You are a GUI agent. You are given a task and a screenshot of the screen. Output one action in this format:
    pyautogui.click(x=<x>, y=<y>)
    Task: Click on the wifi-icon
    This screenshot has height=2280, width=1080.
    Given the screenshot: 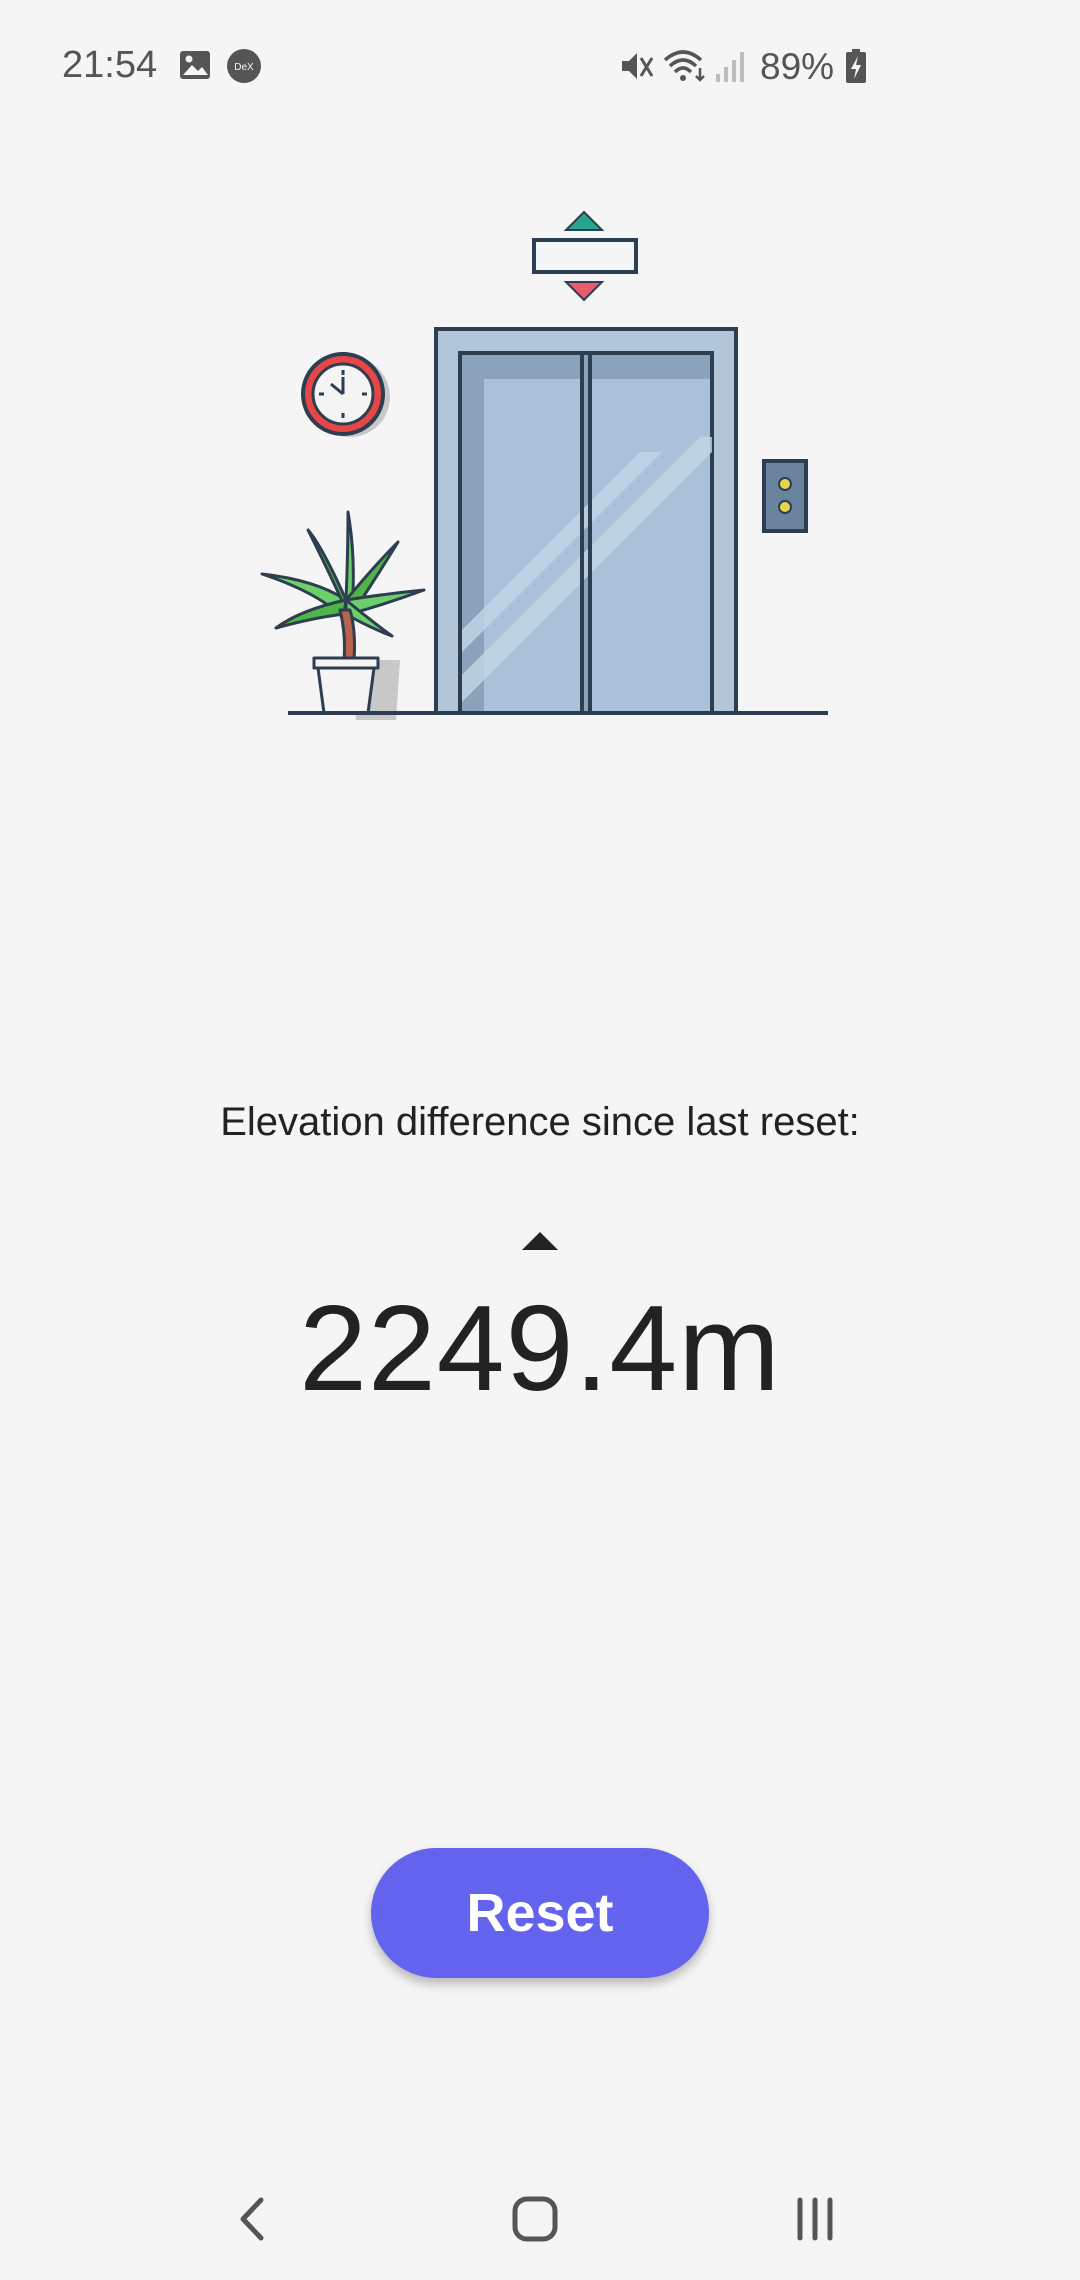 What is the action you would take?
    pyautogui.click(x=684, y=66)
    